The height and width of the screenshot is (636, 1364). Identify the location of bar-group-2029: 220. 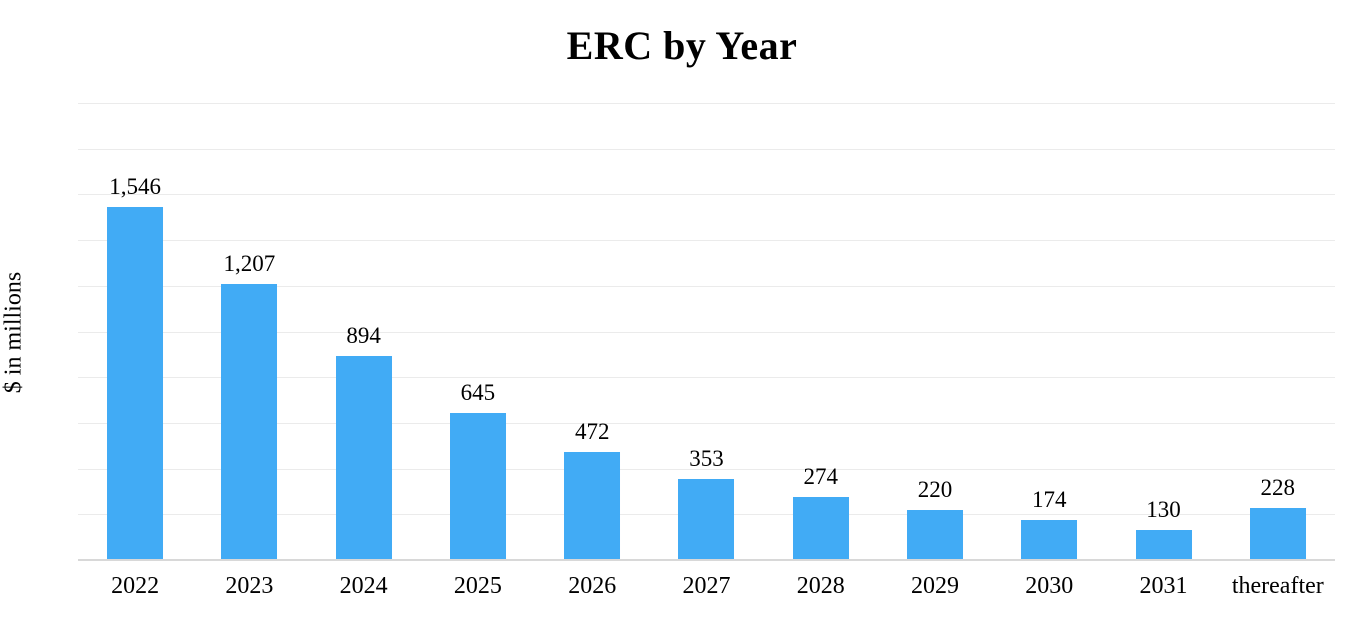
(935, 331).